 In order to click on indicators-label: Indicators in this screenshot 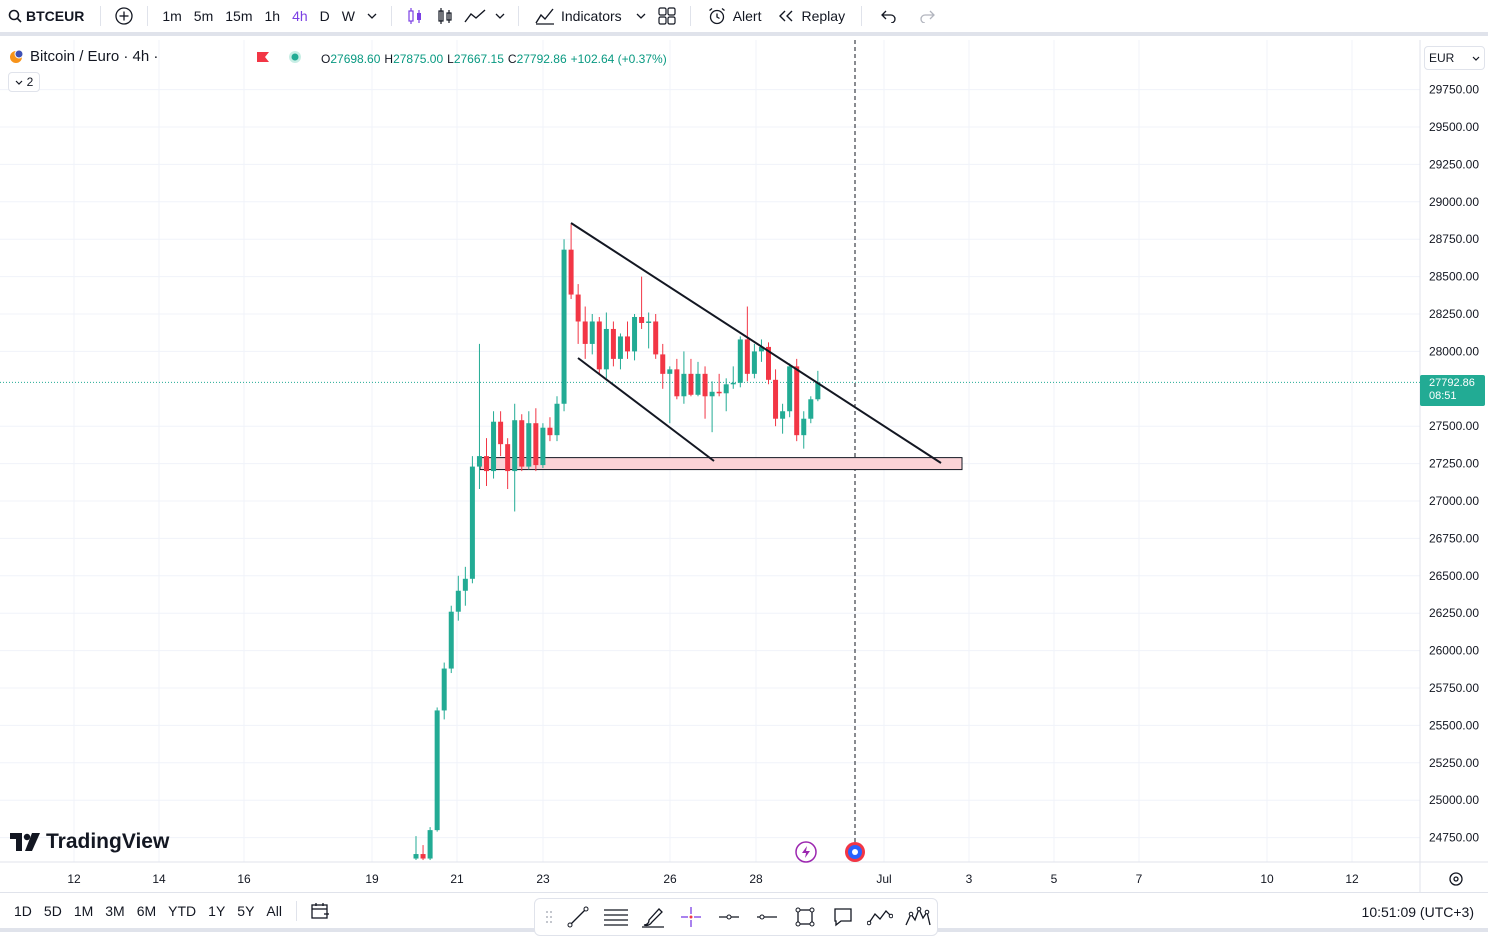, I will do `click(591, 16)`.